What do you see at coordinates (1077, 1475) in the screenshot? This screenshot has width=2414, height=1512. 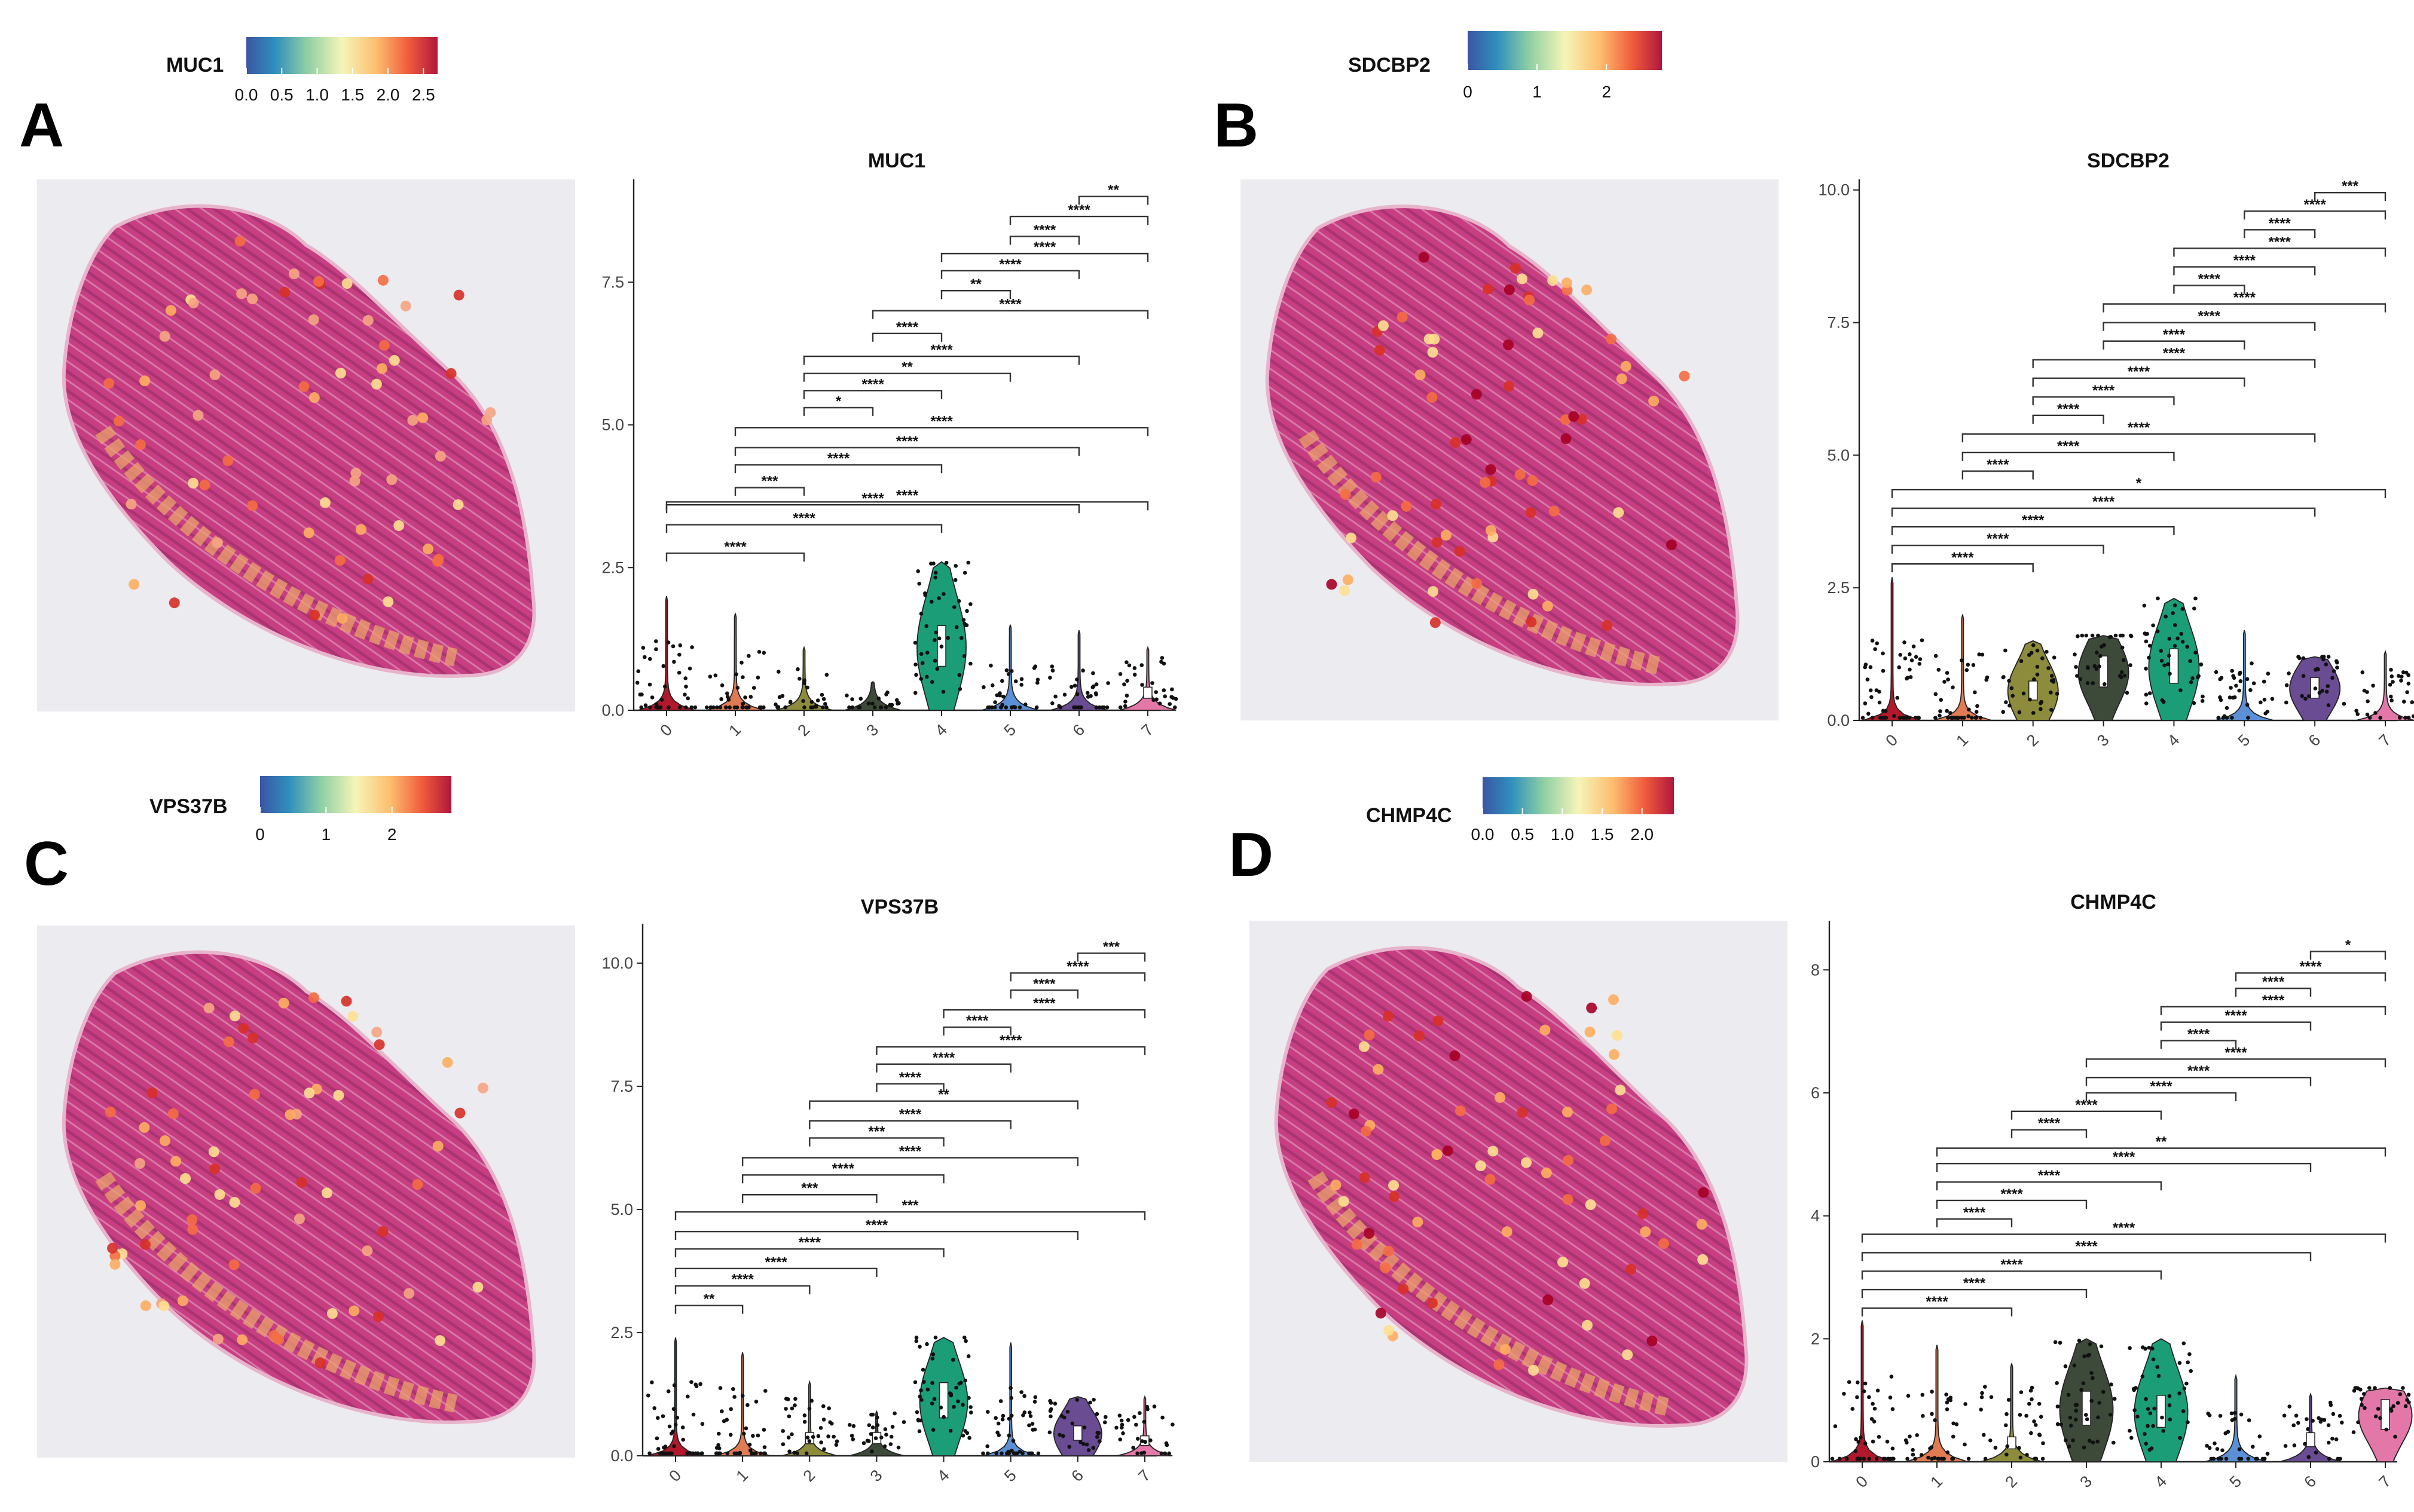 I see `x-tick-label: 6` at bounding box center [1077, 1475].